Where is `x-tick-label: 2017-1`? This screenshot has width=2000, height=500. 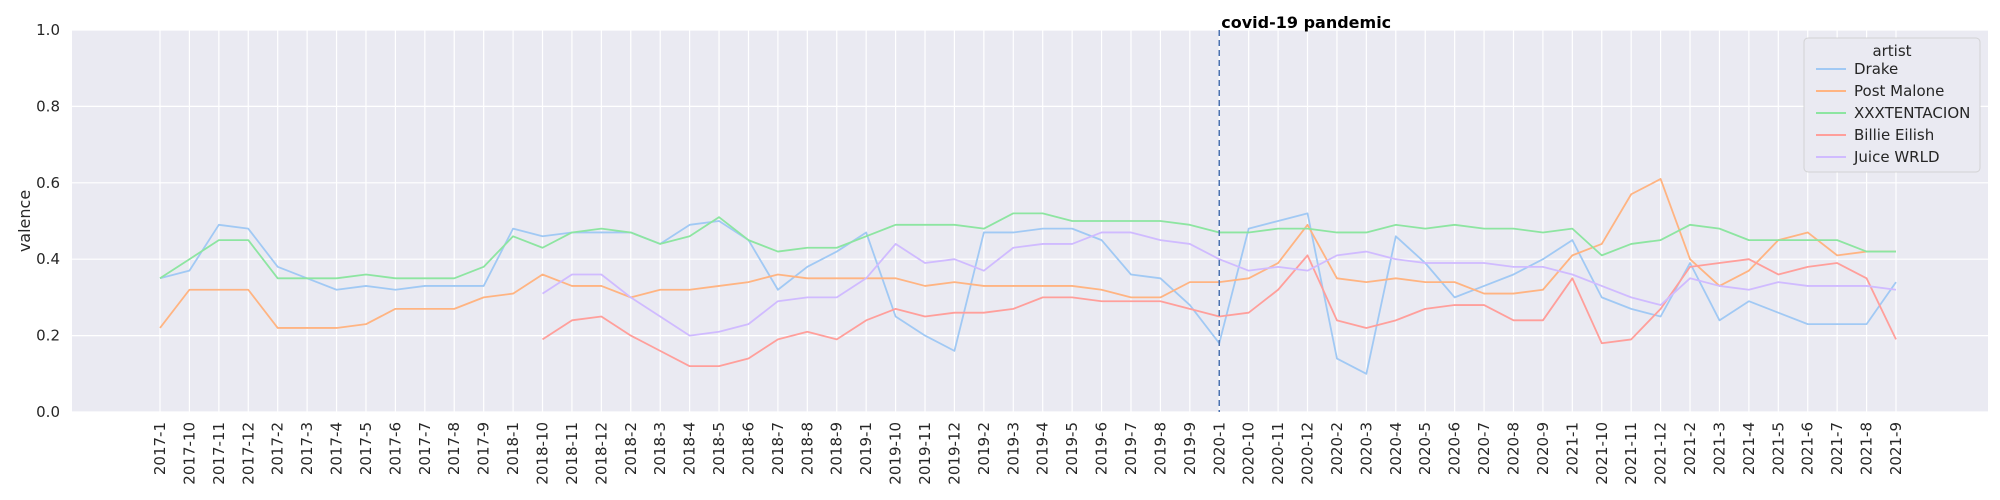
x-tick-label: 2017-1 is located at coordinates (160, 448).